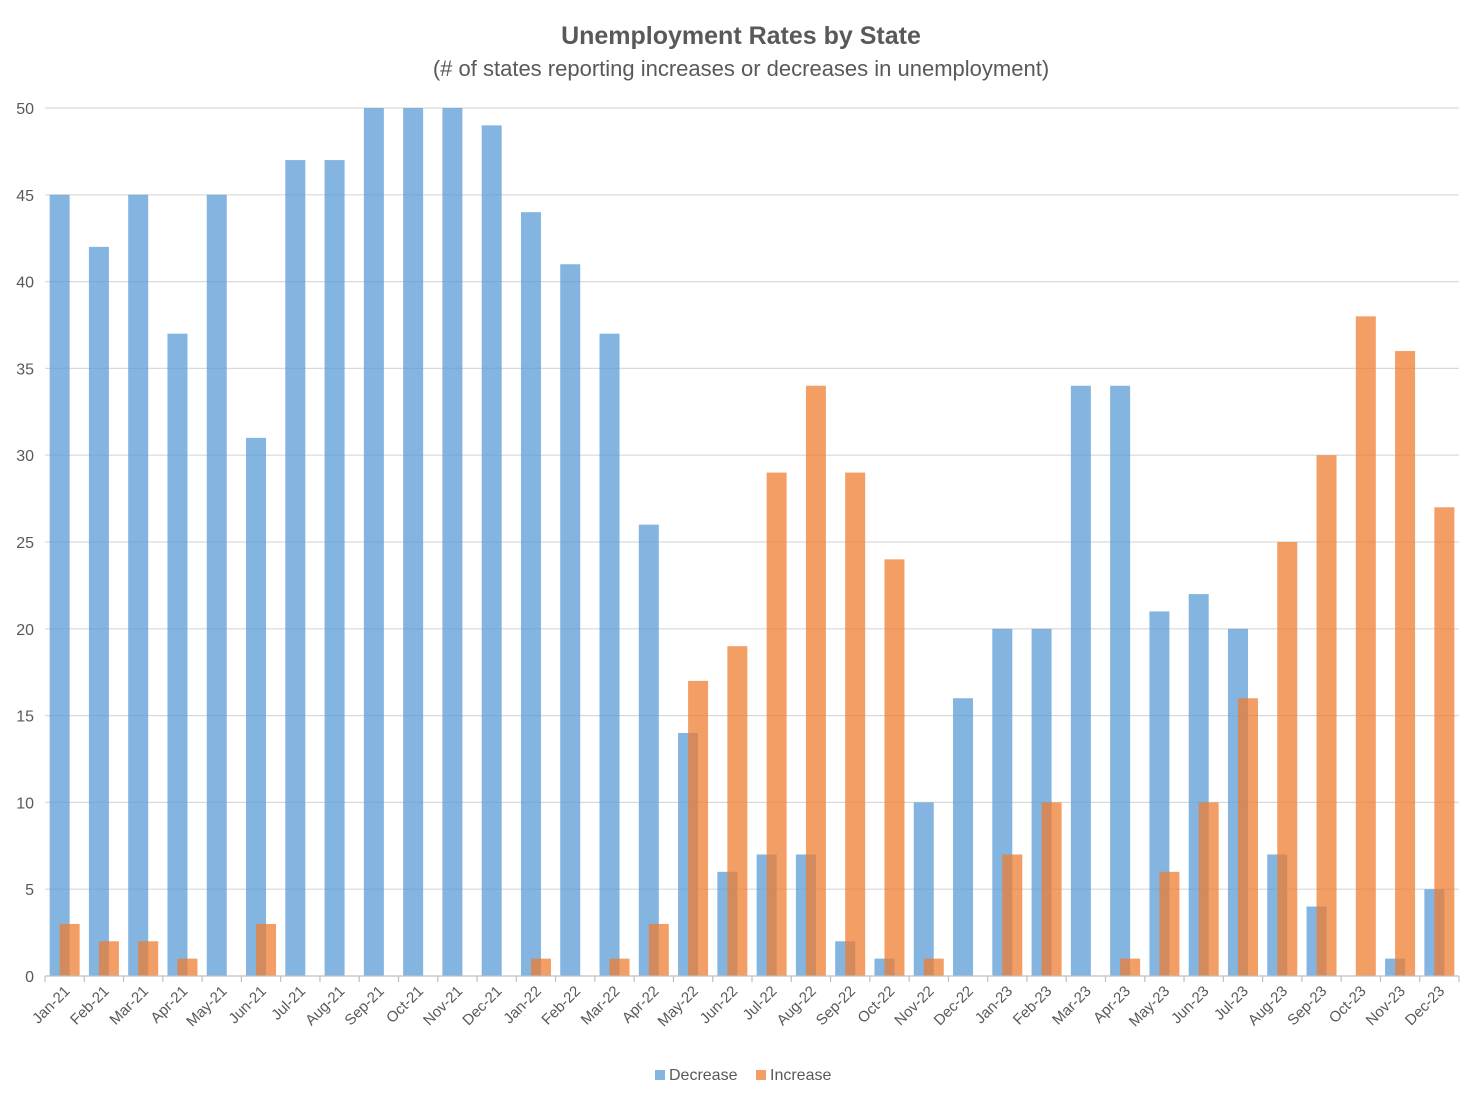 The width and height of the screenshot is (1482, 1107). What do you see at coordinates (25, 456) in the screenshot?
I see `y-tick-label: 30` at bounding box center [25, 456].